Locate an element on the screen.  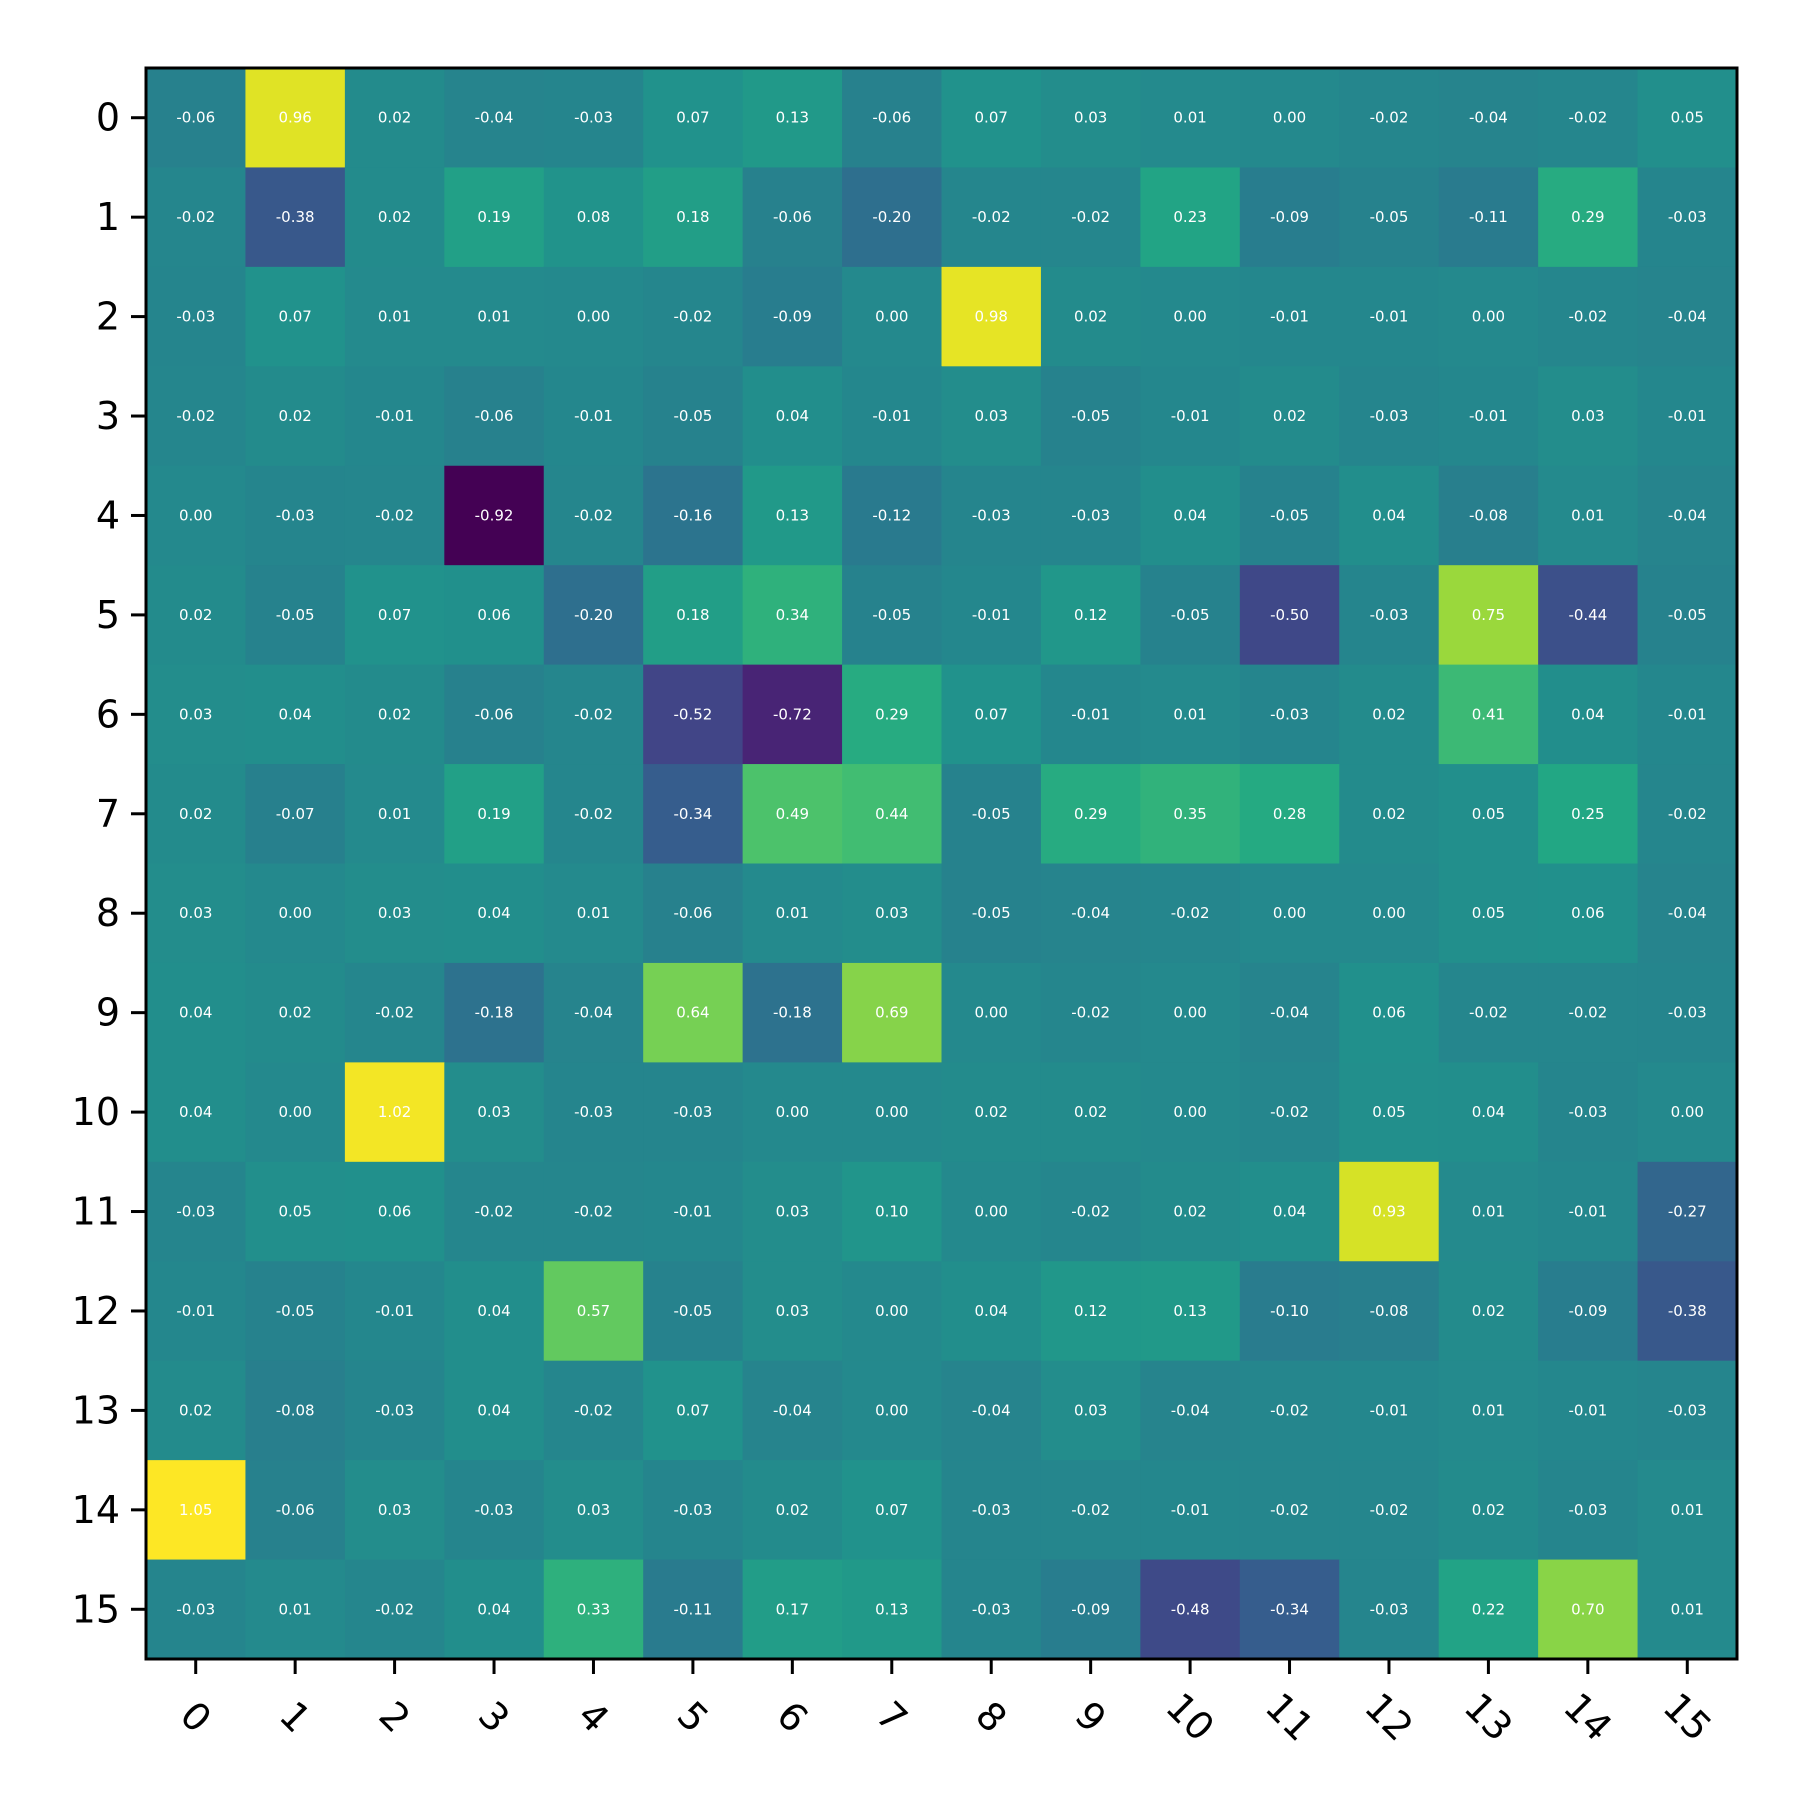
cell-value-label: 0.64 is located at coordinates (692, 1013).